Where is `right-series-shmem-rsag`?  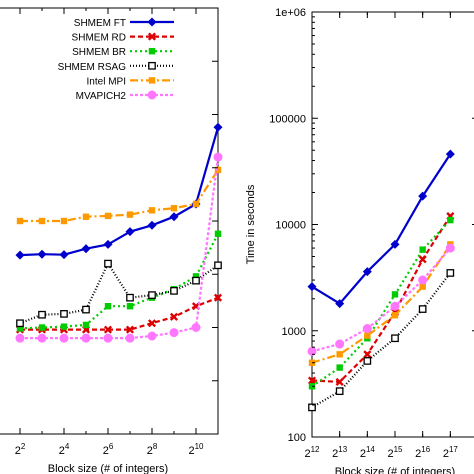 right-series-shmem-rsag is located at coordinates (381, 340).